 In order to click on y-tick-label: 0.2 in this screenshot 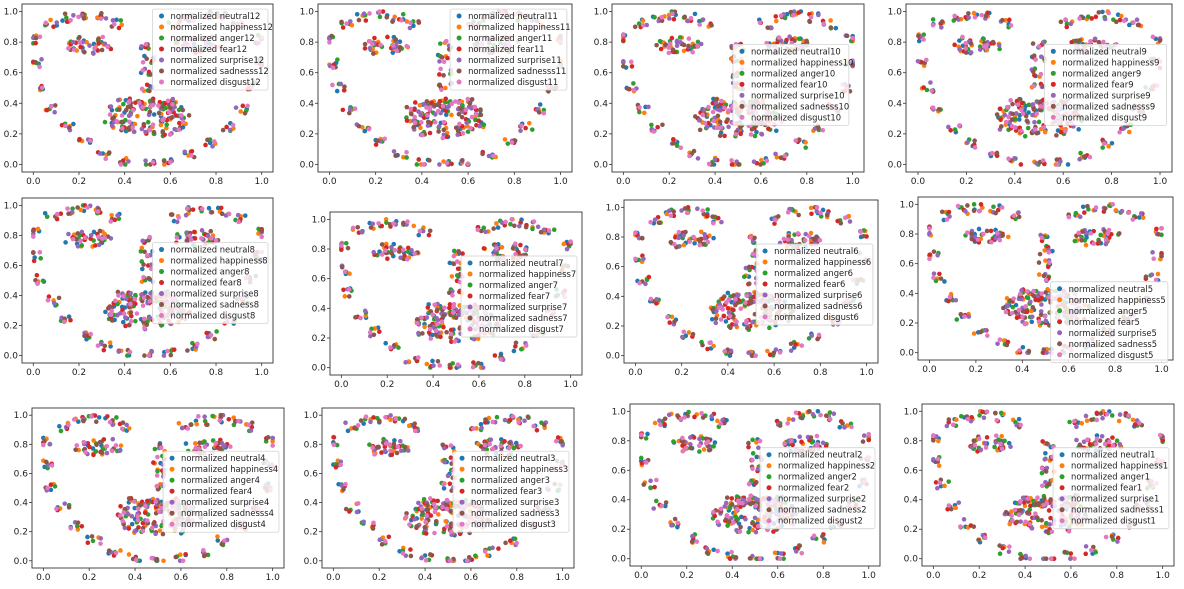, I will do `click(311, 533)`.